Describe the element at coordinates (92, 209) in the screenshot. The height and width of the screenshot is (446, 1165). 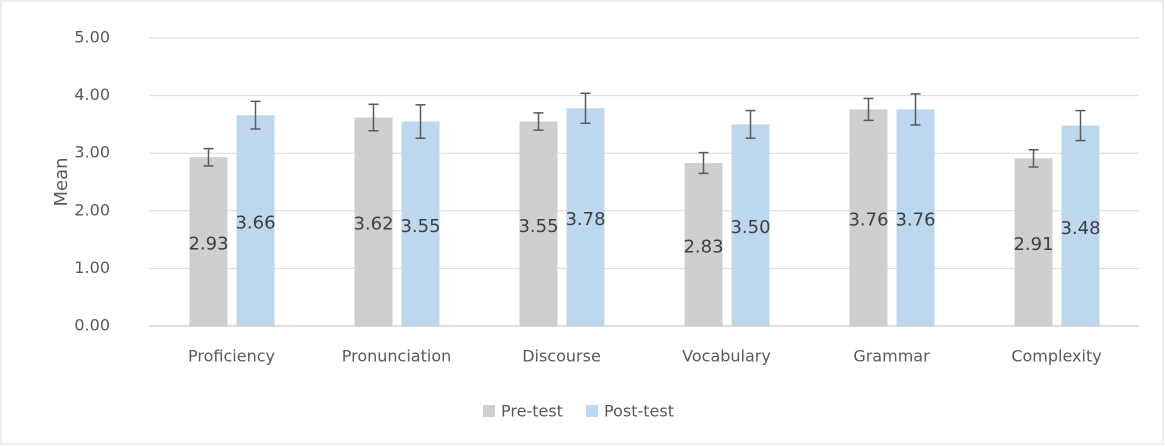
I see `y-tick-label: 2.00` at that location.